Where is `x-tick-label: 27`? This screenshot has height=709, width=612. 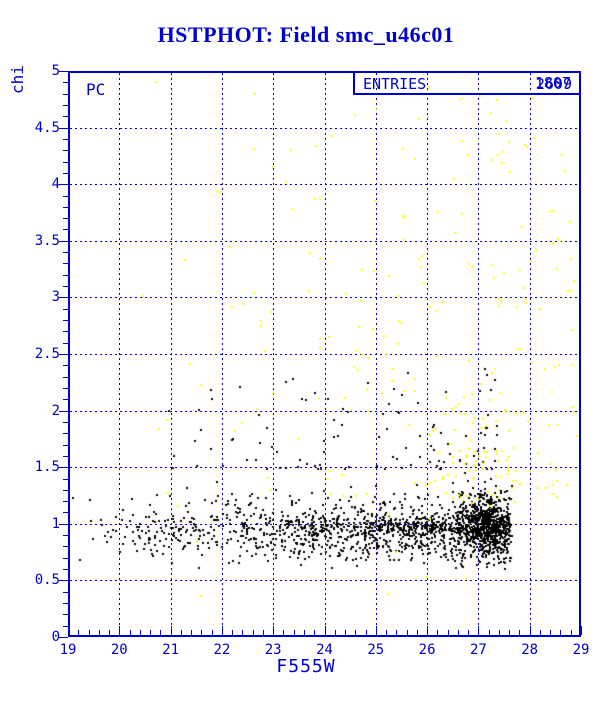 x-tick-label: 27 is located at coordinates (478, 650).